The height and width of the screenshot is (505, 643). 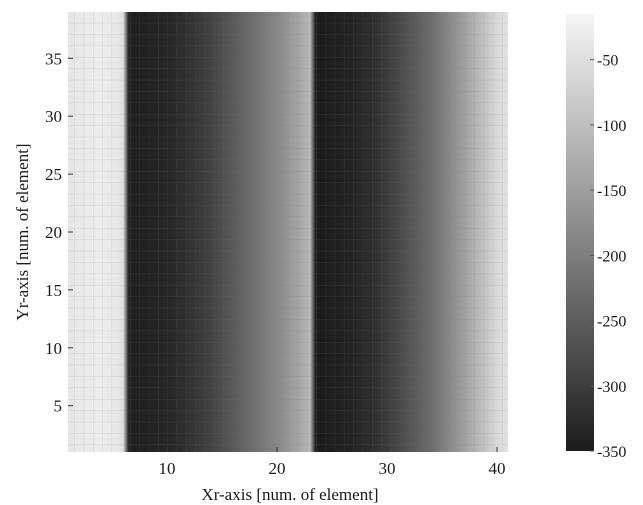 What do you see at coordinates (277, 468) in the screenshot?
I see `x-tick-label: 20` at bounding box center [277, 468].